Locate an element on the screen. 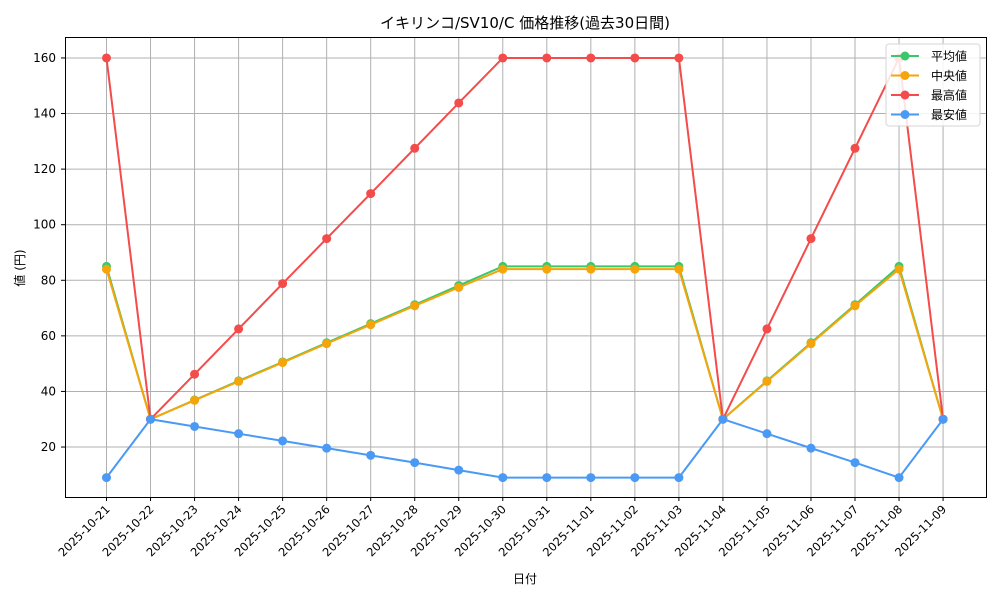  legend-item: 最高値 is located at coordinates (929, 95).